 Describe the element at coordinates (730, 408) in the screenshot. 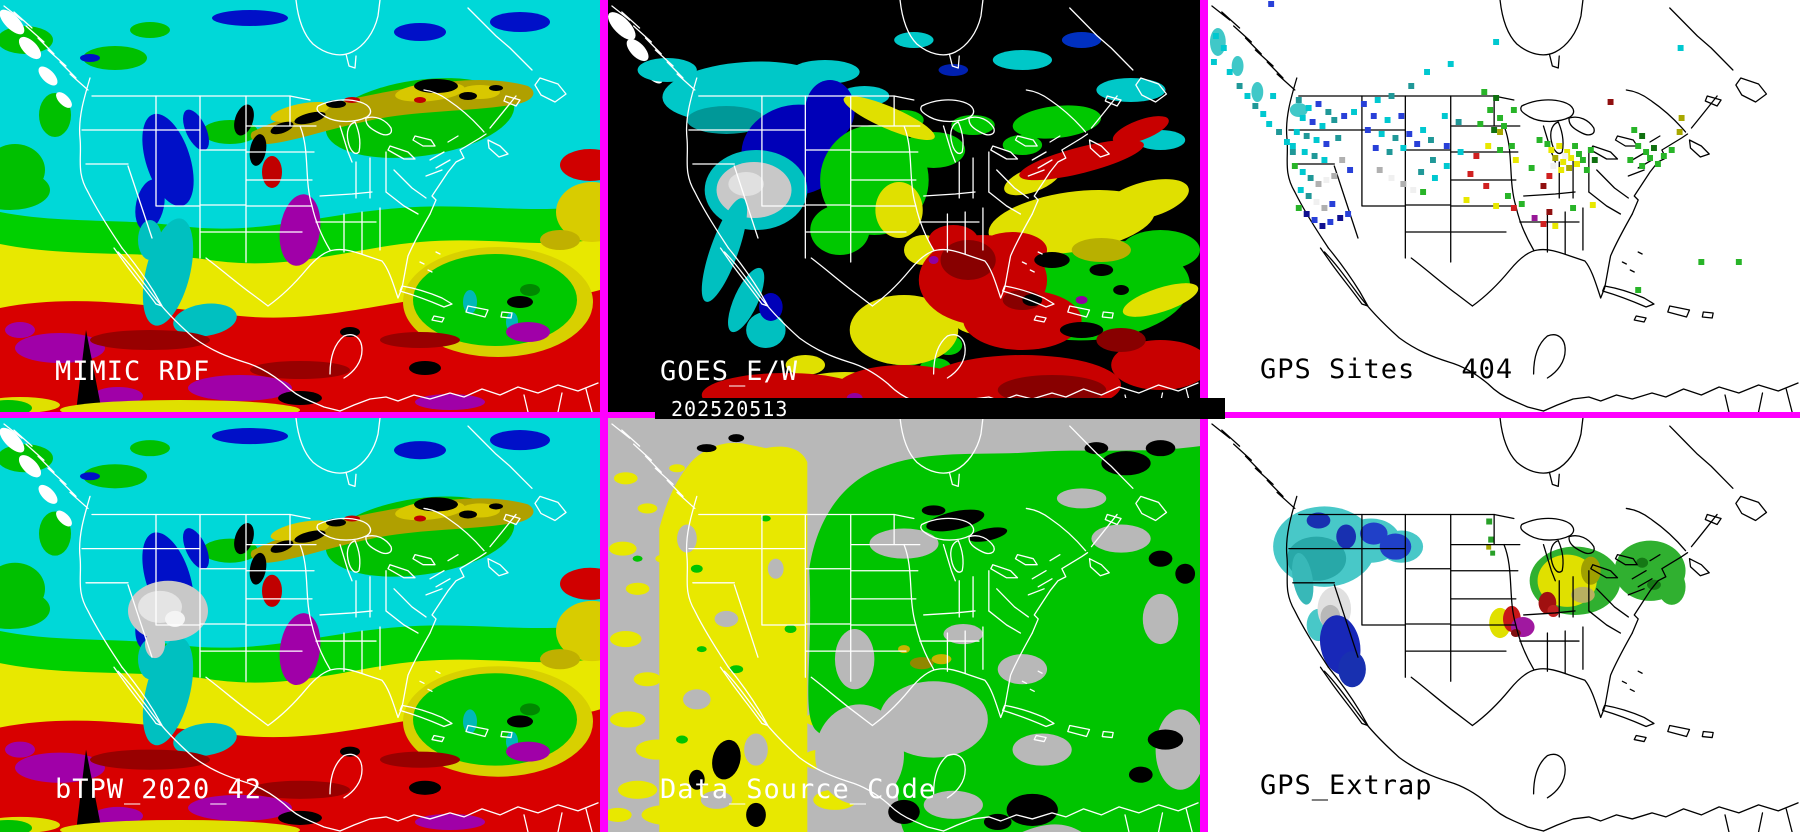

I see `date-text: 202520513` at that location.